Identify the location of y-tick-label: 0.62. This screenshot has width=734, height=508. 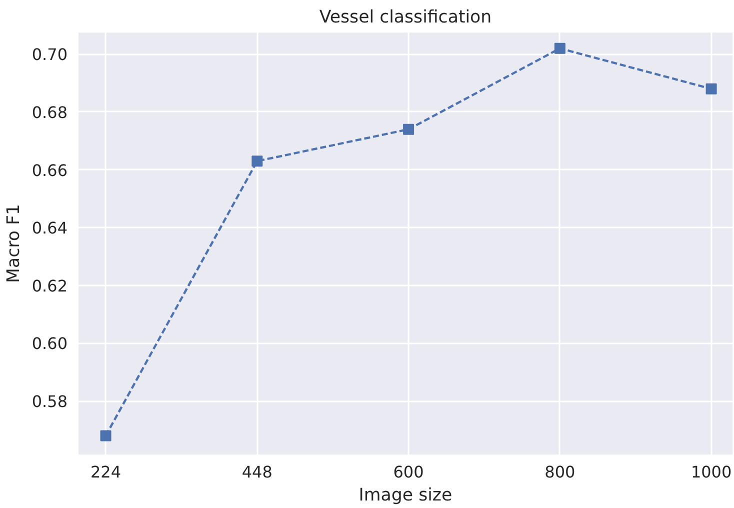
(50, 286).